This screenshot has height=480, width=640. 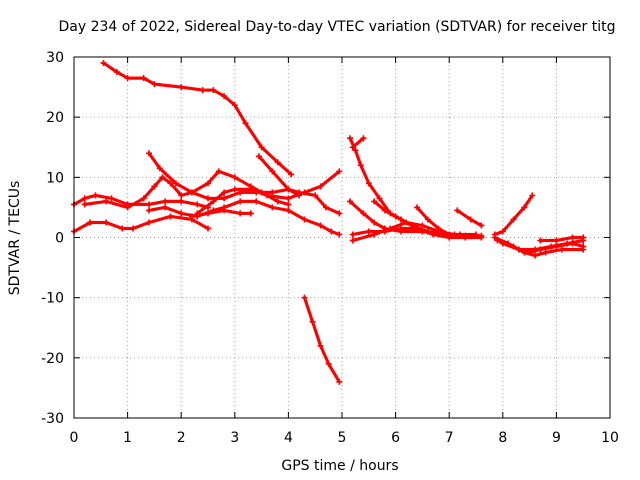 What do you see at coordinates (52, 299) in the screenshot?
I see `y-tick-label: -10` at bounding box center [52, 299].